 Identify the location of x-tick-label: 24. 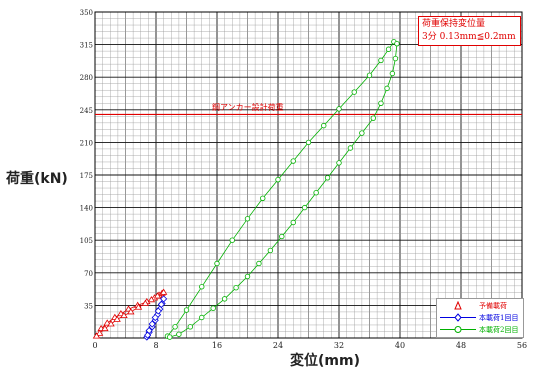
(278, 345).